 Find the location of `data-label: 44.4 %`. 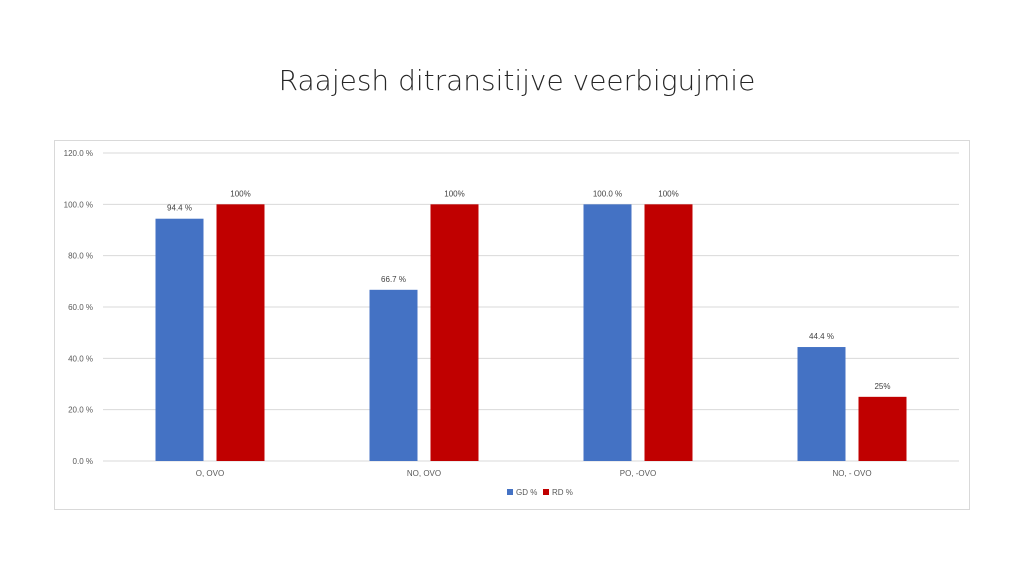

data-label: 44.4 % is located at coordinates (821, 336).